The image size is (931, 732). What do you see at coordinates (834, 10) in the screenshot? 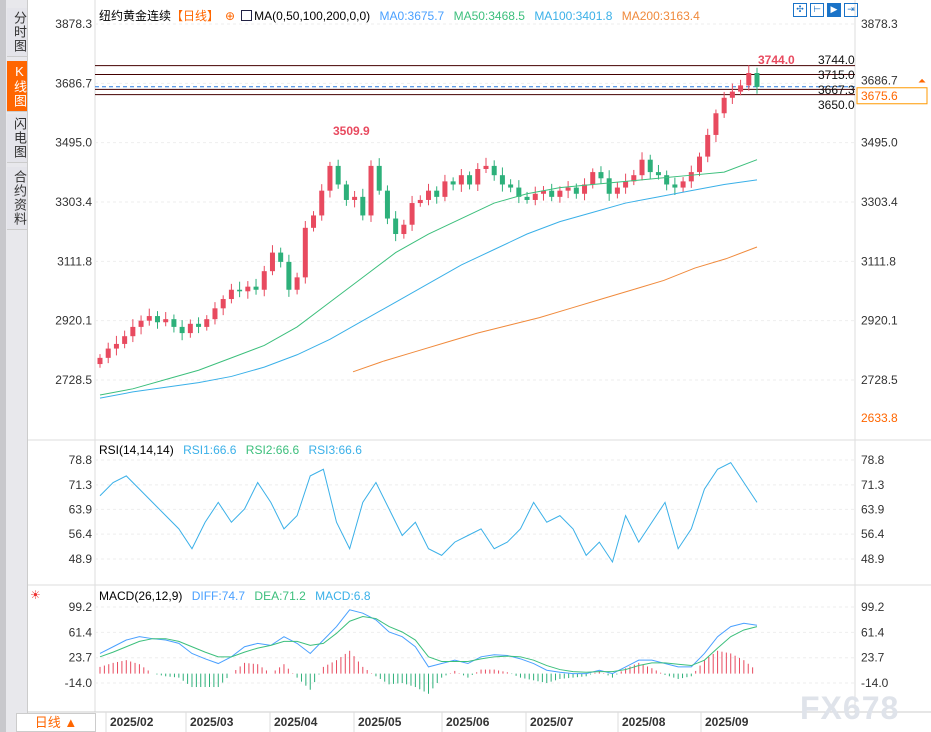
I see `play-forward-icon: ▶` at bounding box center [834, 10].